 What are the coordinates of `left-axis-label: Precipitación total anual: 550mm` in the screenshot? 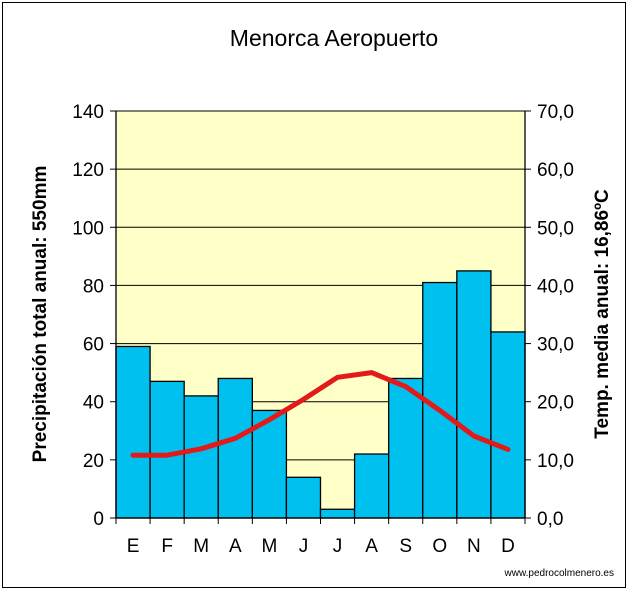 It's located at (40, 314).